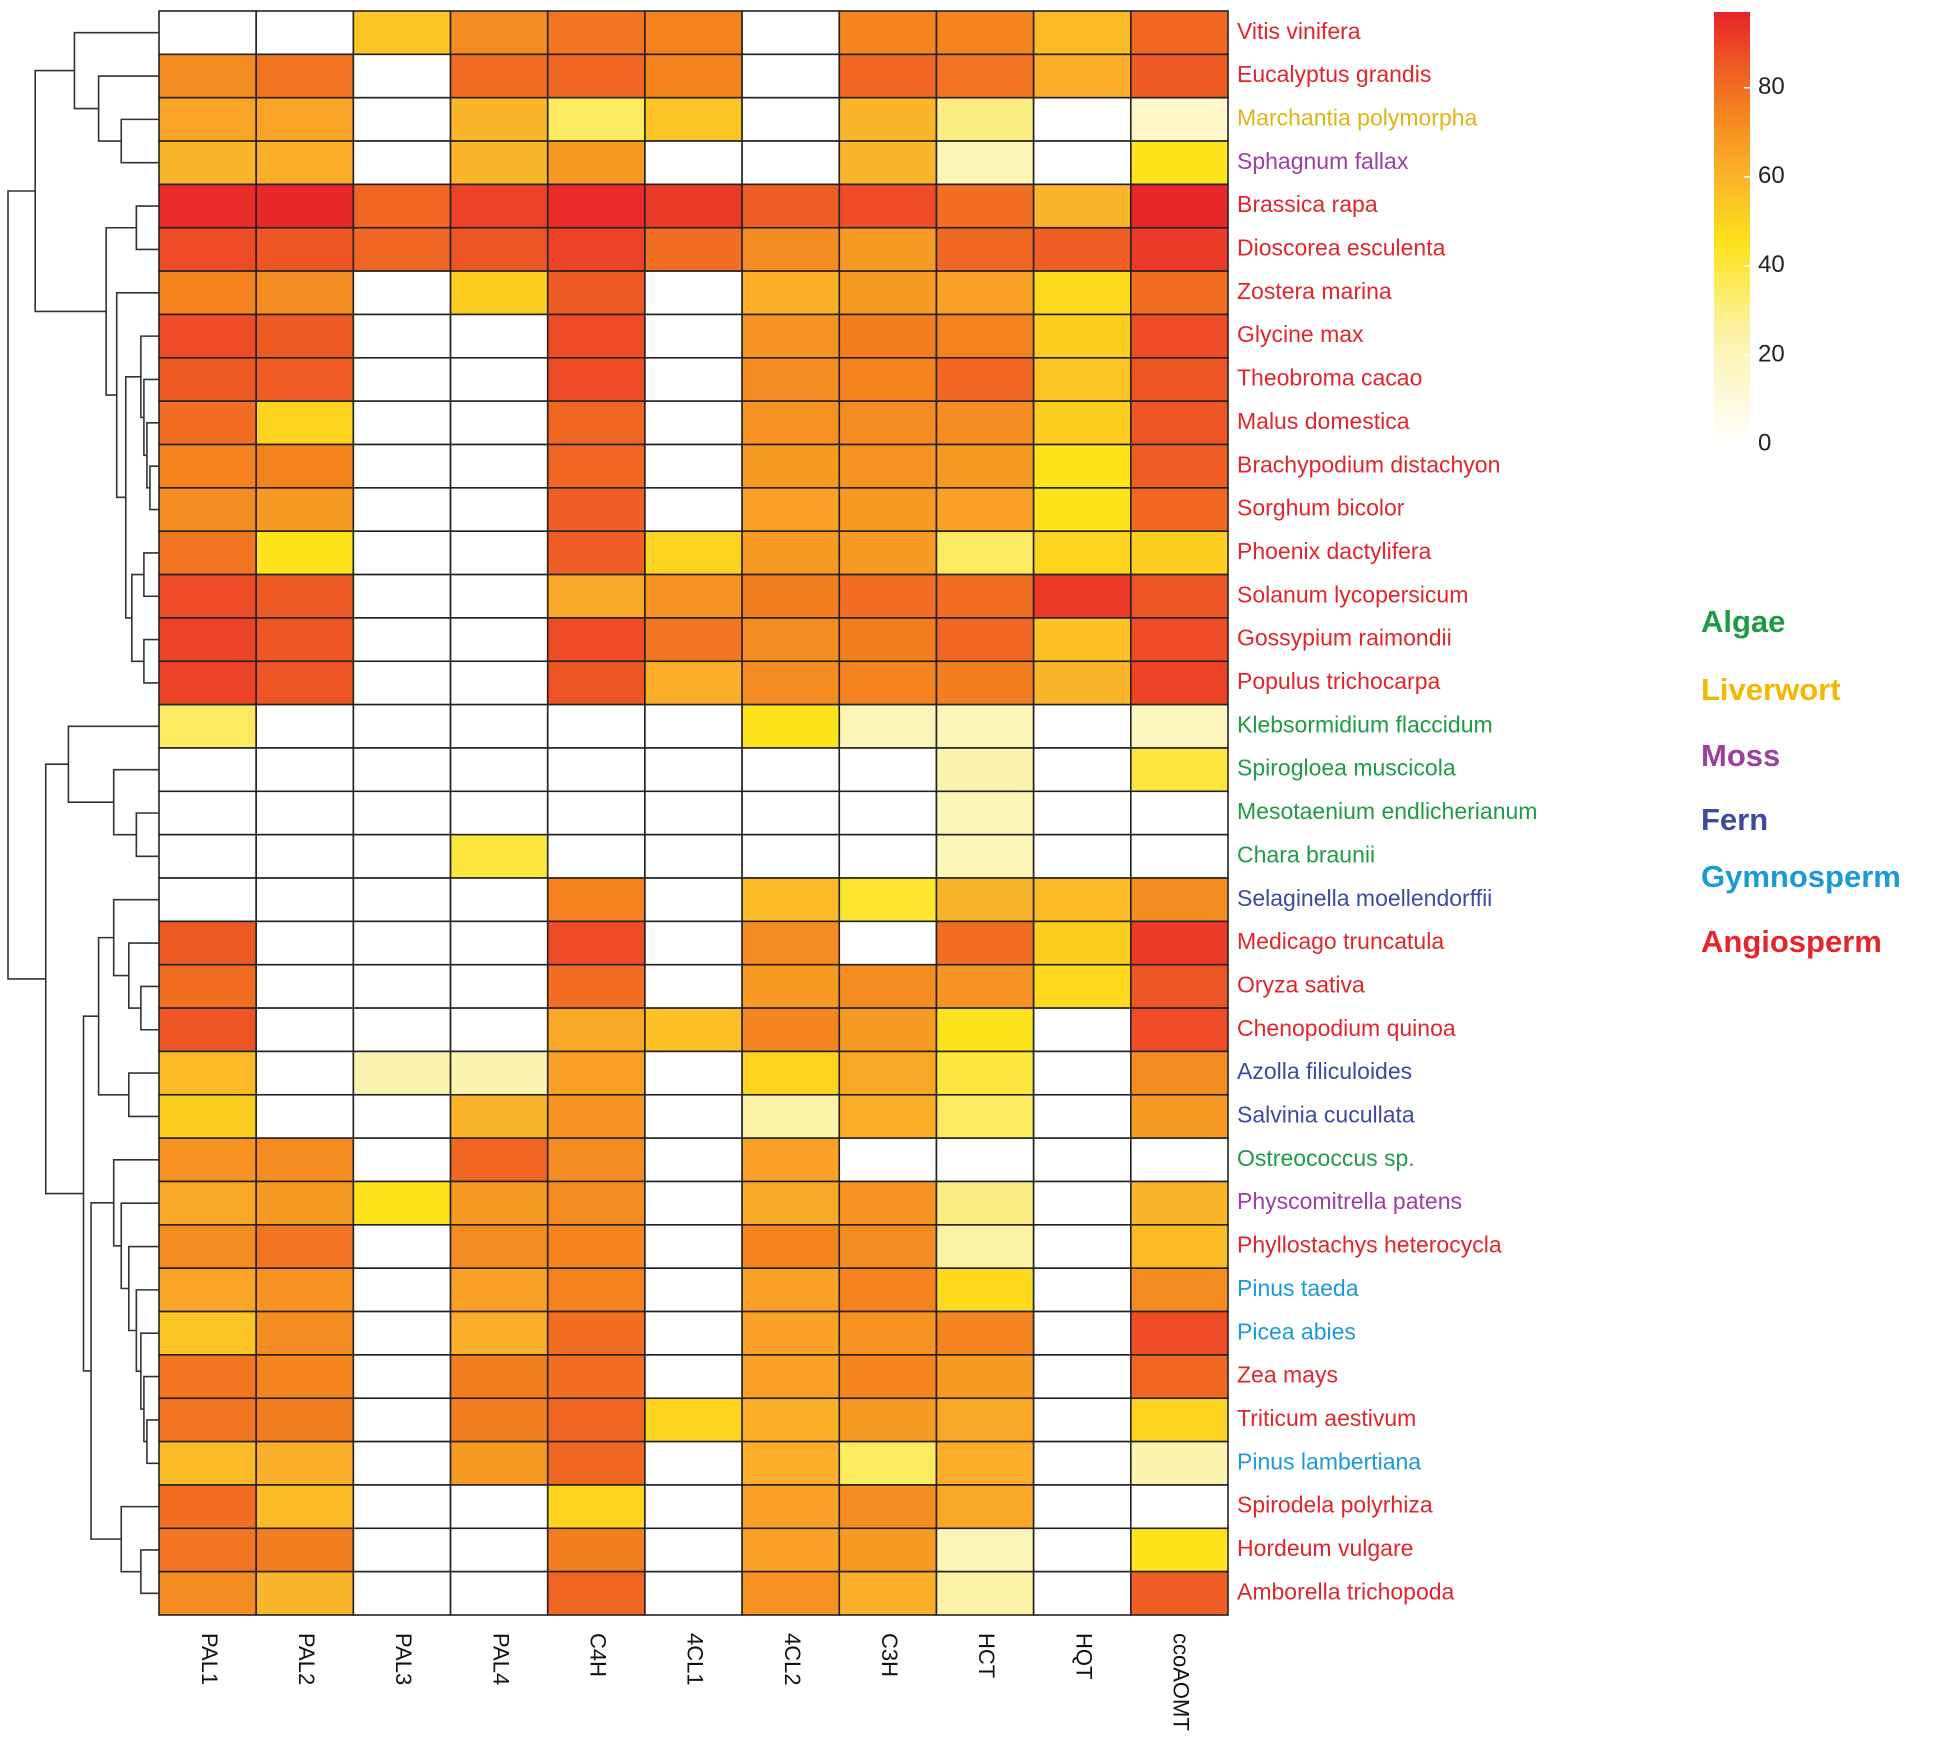 This screenshot has width=1938, height=1751. Describe the element at coordinates (403, 1659) in the screenshot. I see `column-label: PAL3` at that location.